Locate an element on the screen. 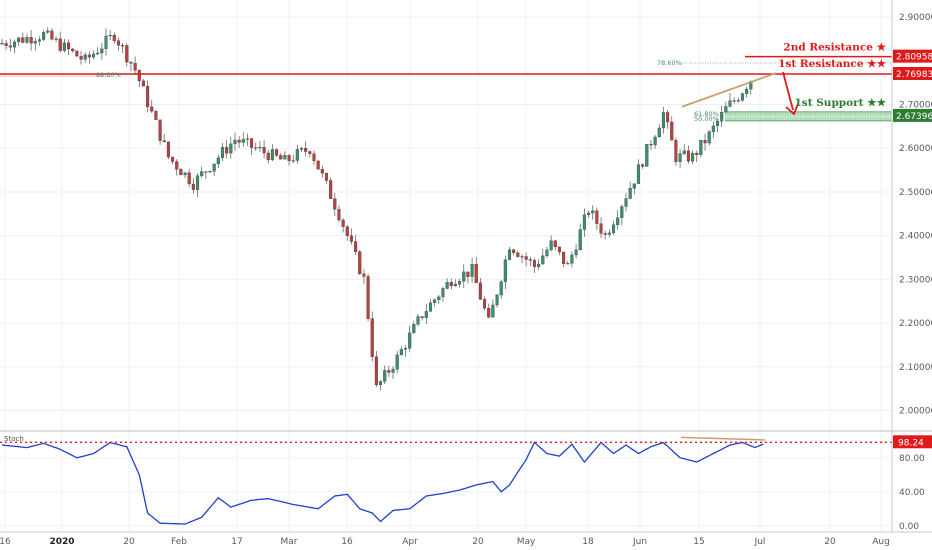 The image size is (932, 550). price-tag-text: 2.67396 is located at coordinates (914, 117).